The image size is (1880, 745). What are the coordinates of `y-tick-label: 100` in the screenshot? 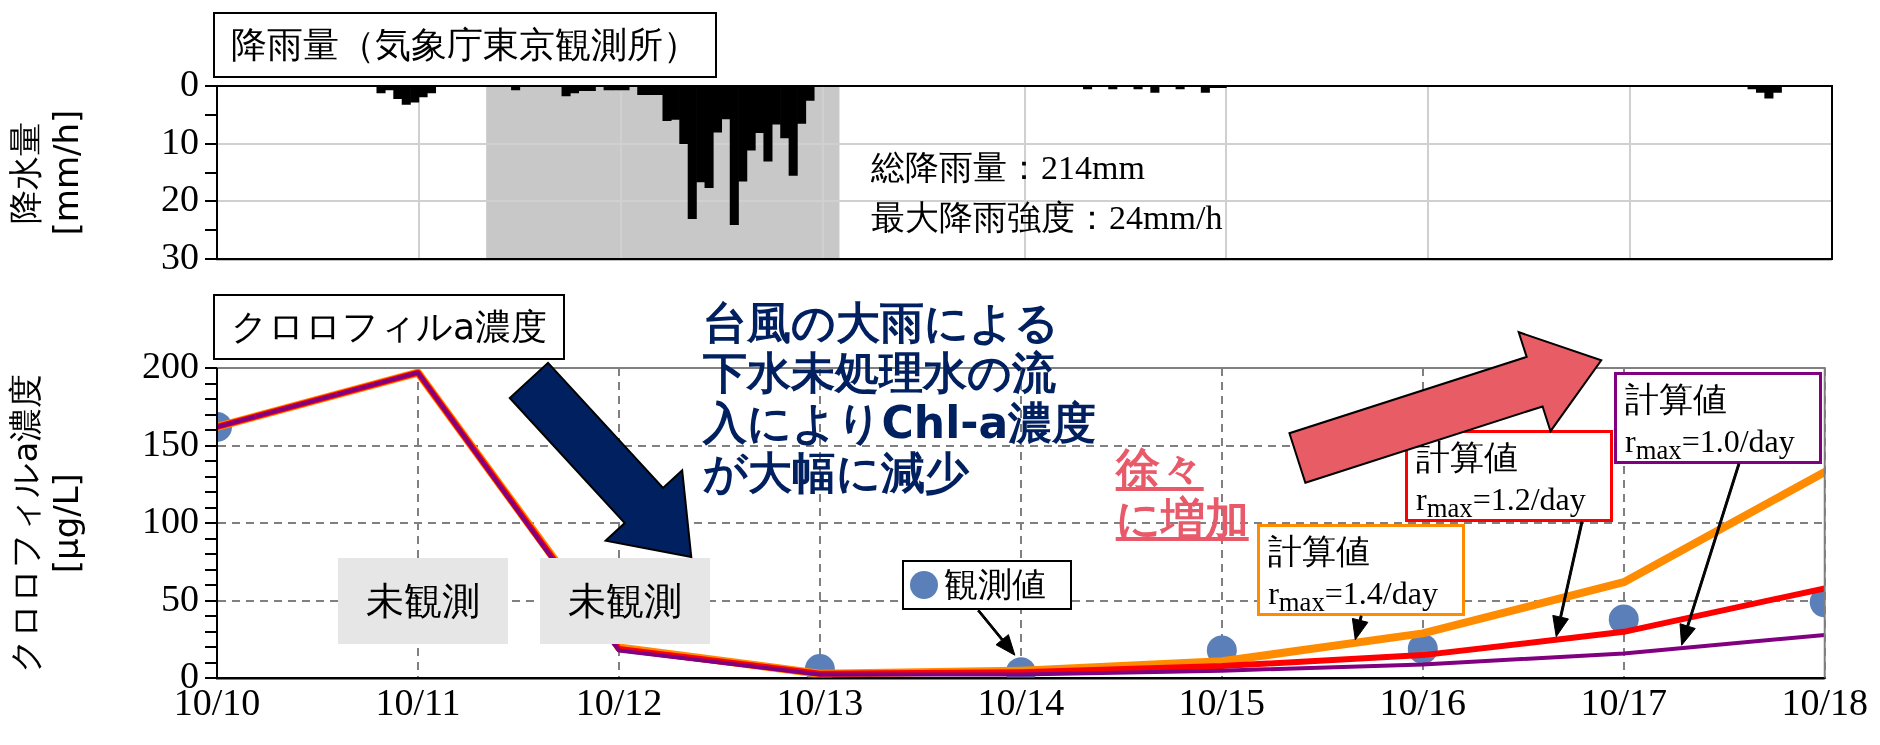 It's located at (170, 520).